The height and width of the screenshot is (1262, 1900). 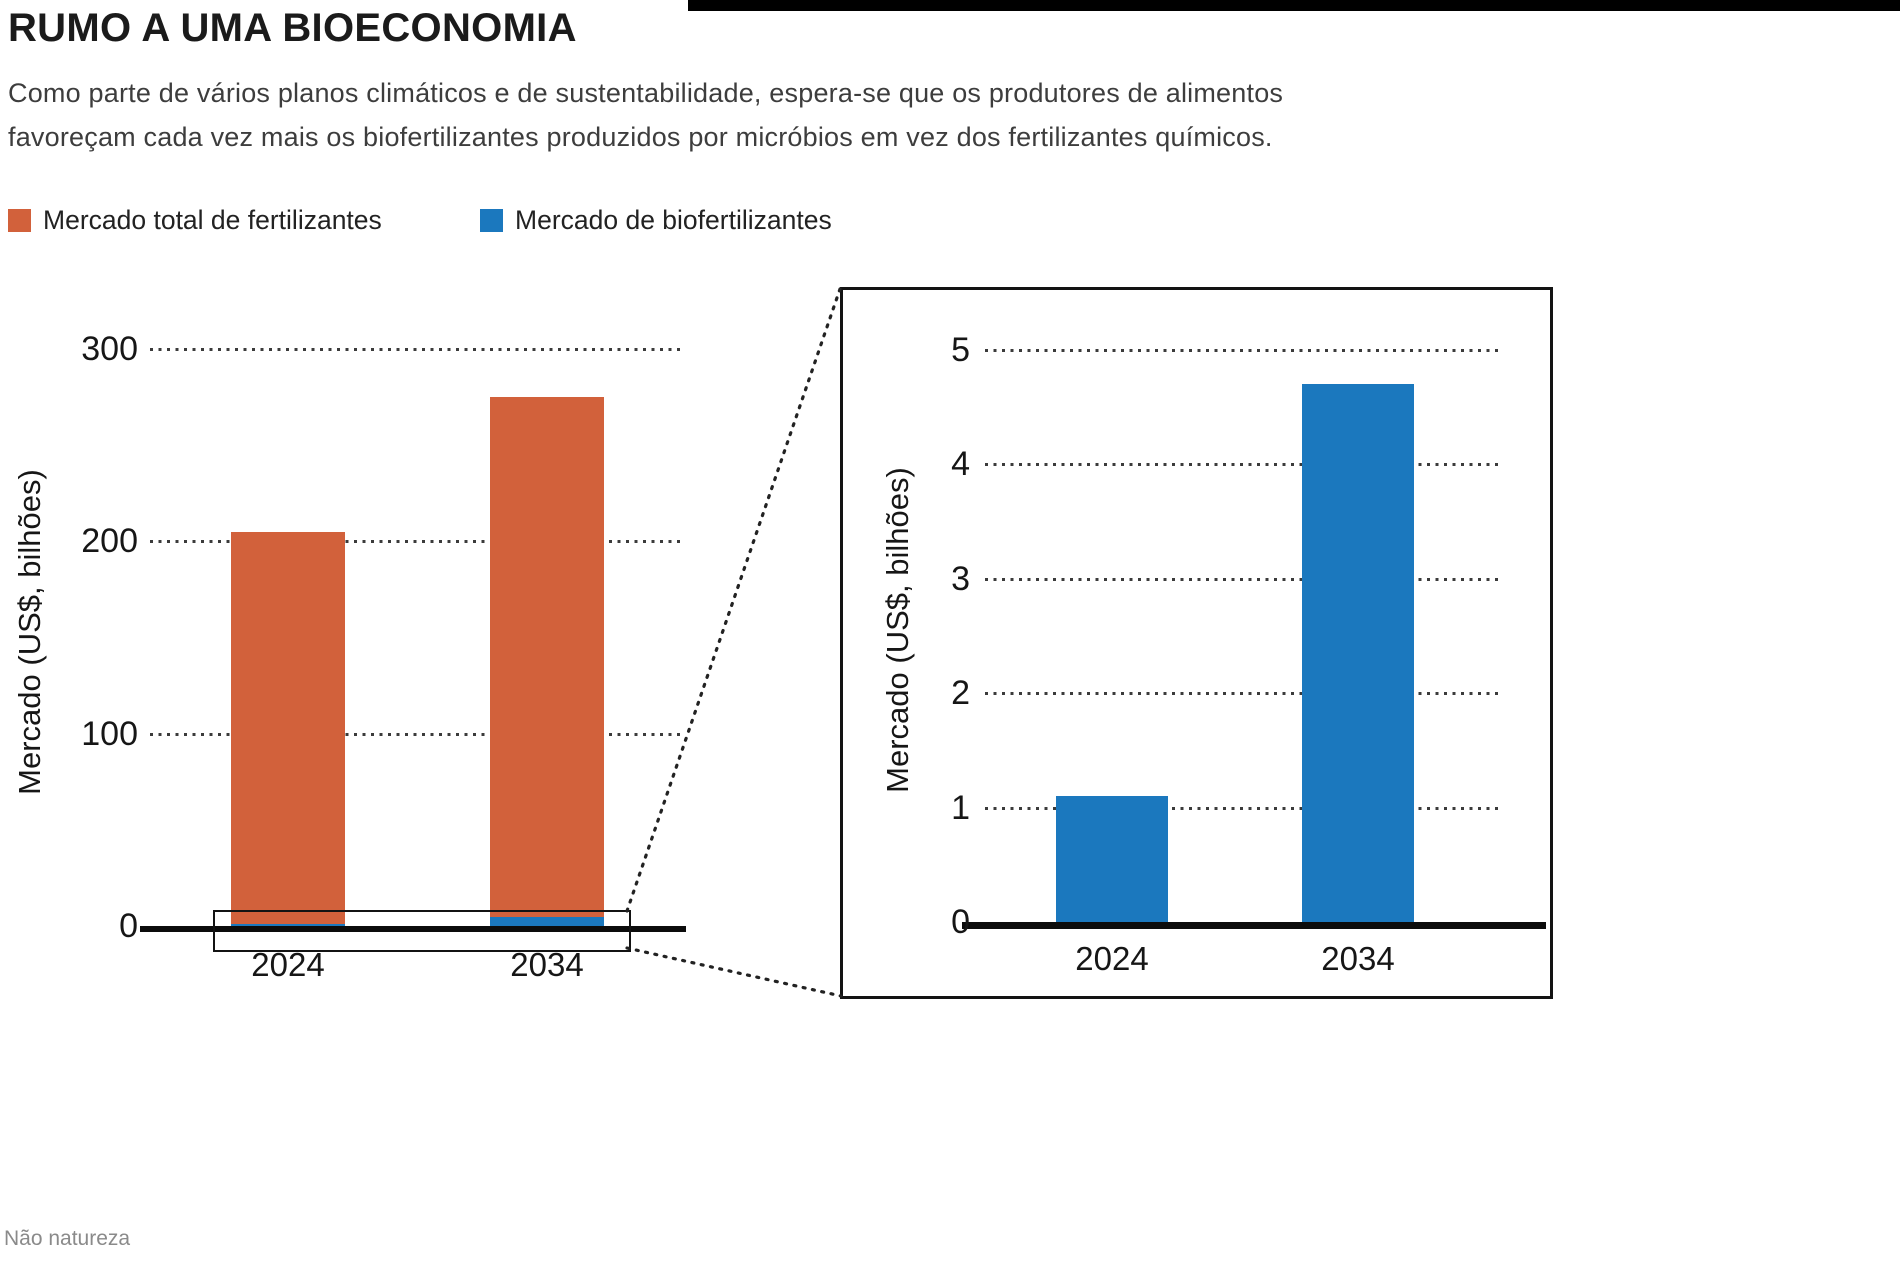 I want to click on legend-label-total-fertilizer: Mercado total de fertilizantes, so click(x=212, y=220).